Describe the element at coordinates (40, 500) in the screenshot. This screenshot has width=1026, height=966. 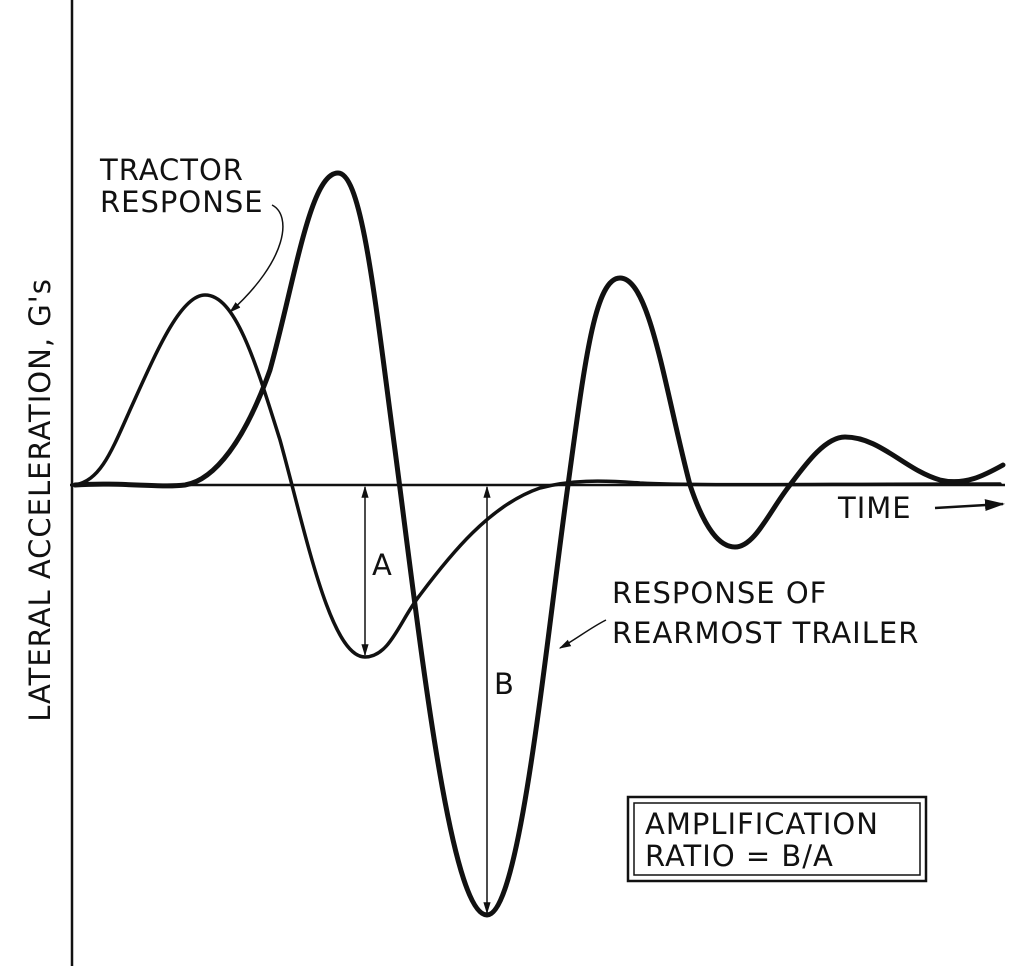
I see `y-axis-label: LATERAL ACCELERATION, G's` at that location.